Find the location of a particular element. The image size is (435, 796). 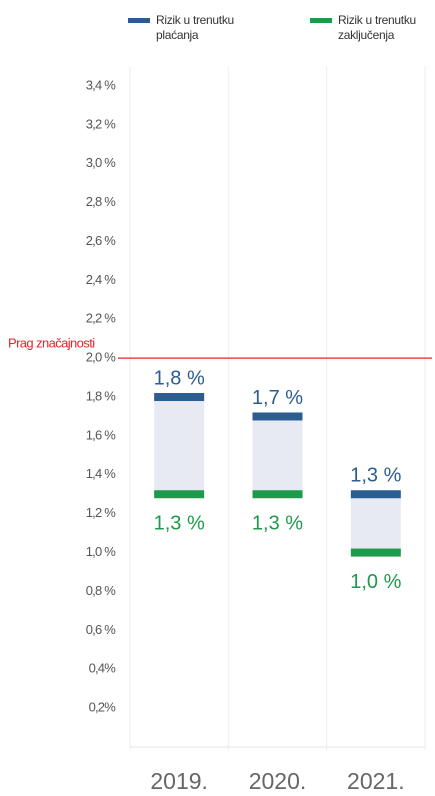

y-tick-label: 1,2 % is located at coordinates (101, 512).